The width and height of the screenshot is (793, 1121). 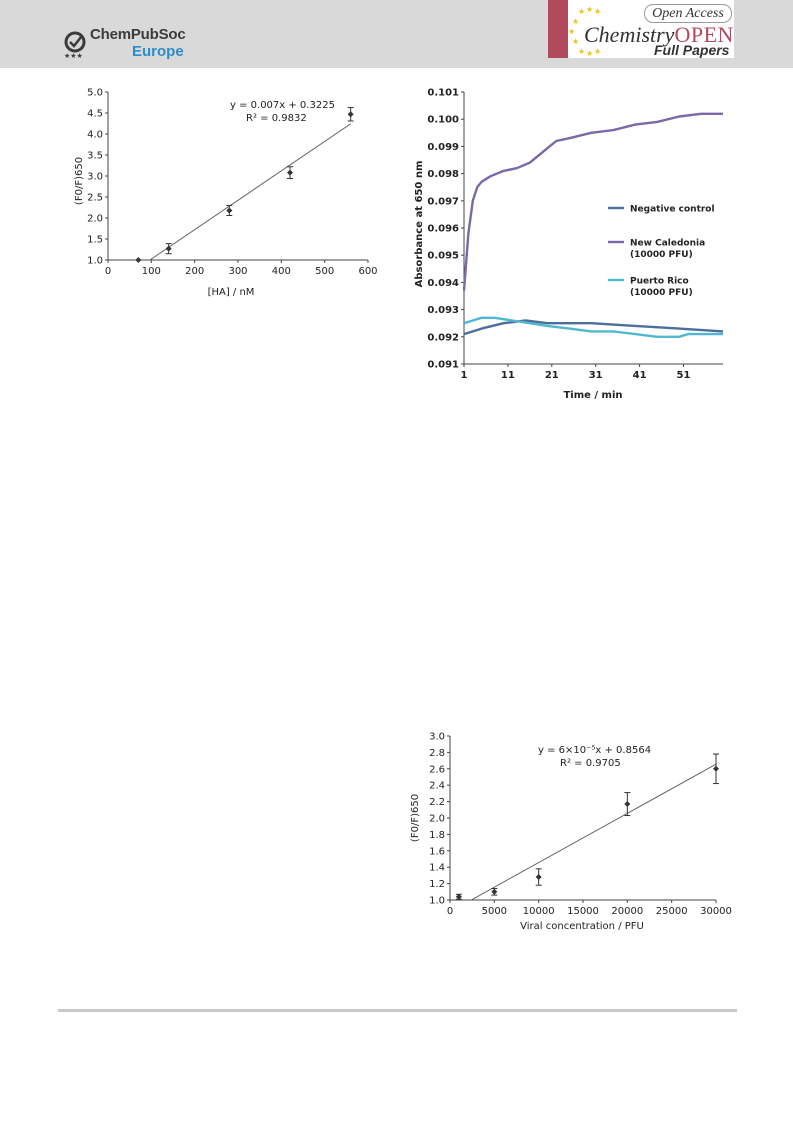 I want to click on y-tick-label: 0.095, so click(x=443, y=256).